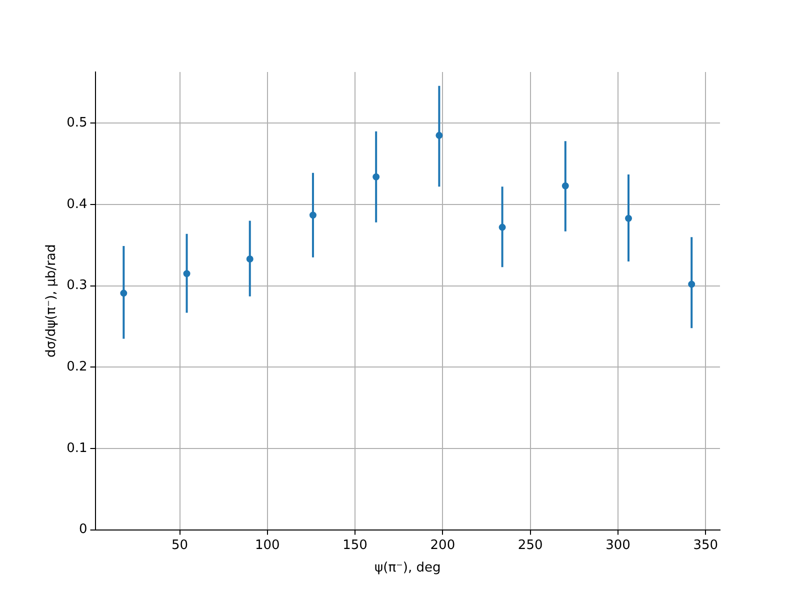 The image size is (800, 600). Describe the element at coordinates (77, 367) in the screenshot. I see `y-tick-label: 0.2` at that location.